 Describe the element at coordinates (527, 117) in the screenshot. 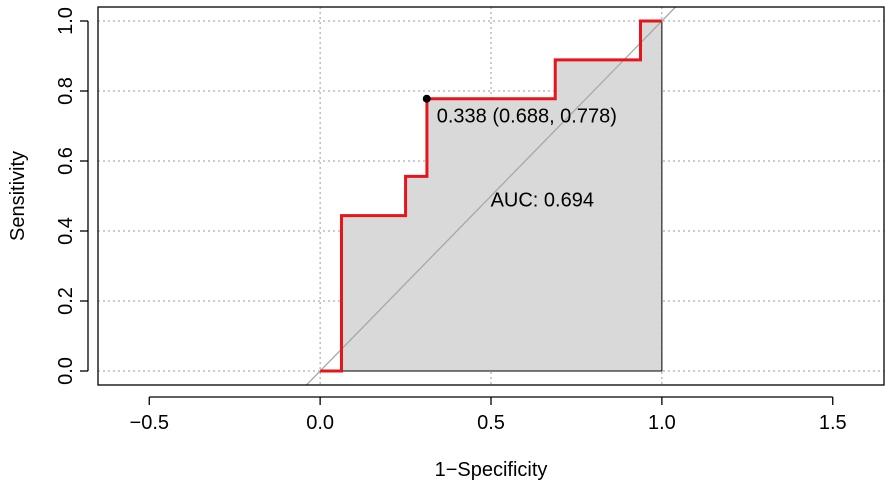

I see `threshold-label: 0.338 (0.688, 0.778)` at that location.